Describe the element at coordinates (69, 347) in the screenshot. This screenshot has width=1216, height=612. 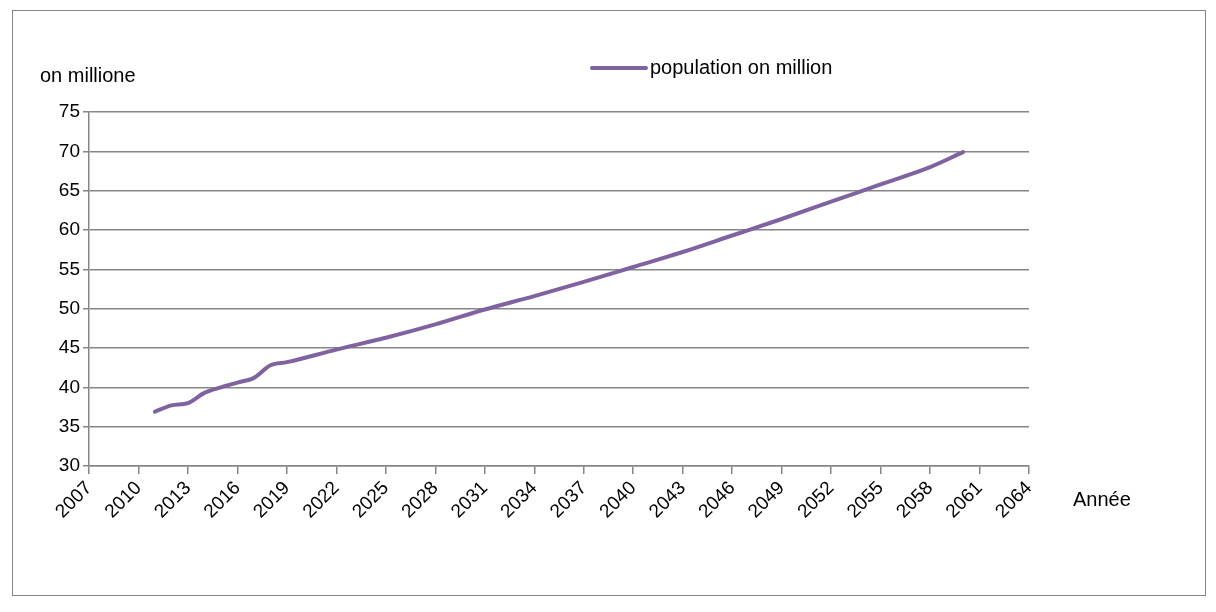
I see `y-tick-label: 45` at that location.